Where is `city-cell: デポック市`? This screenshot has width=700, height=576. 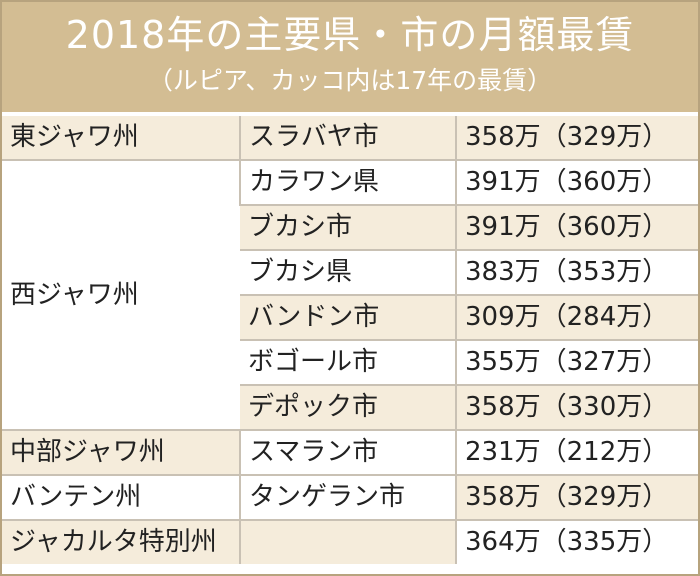
city-cell: デポック市 is located at coordinates (348, 407).